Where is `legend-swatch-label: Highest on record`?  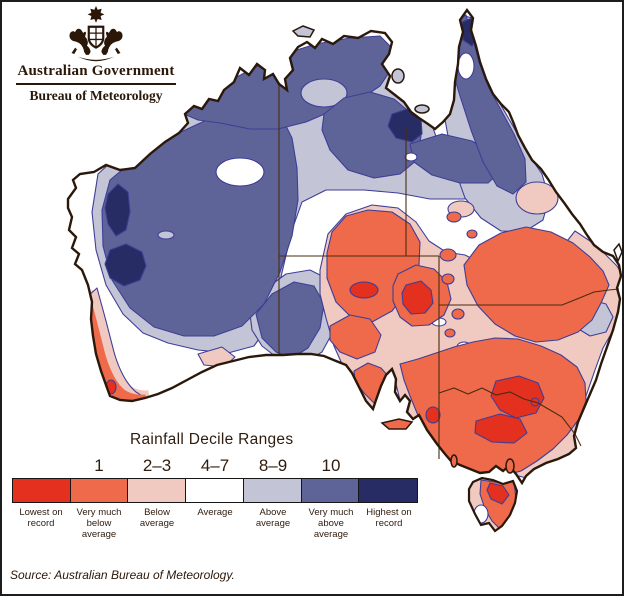
legend-swatch-label: Highest on record is located at coordinates (389, 518).